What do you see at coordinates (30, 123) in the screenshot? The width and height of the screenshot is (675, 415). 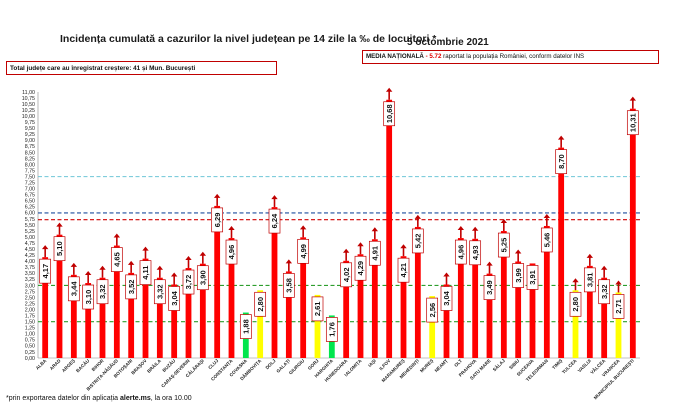 I see `y-tick-label: 9,75` at bounding box center [30, 123].